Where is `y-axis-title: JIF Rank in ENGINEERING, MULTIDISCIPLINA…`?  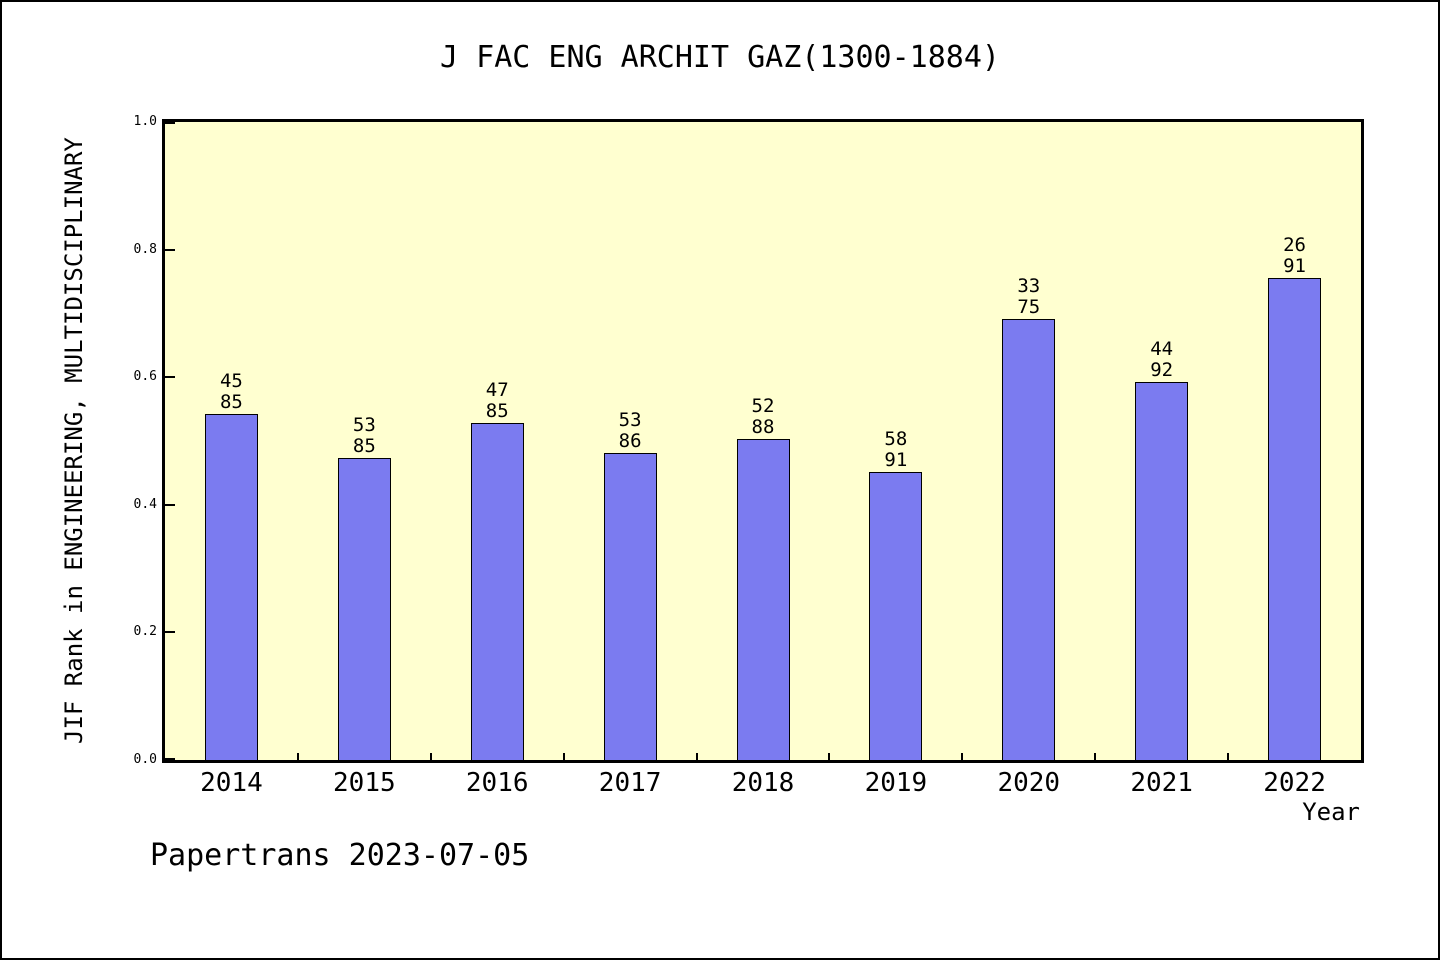 y-axis-title: JIF Rank in ENGINEERING, MULTIDISCIPLINA… is located at coordinates (74, 441).